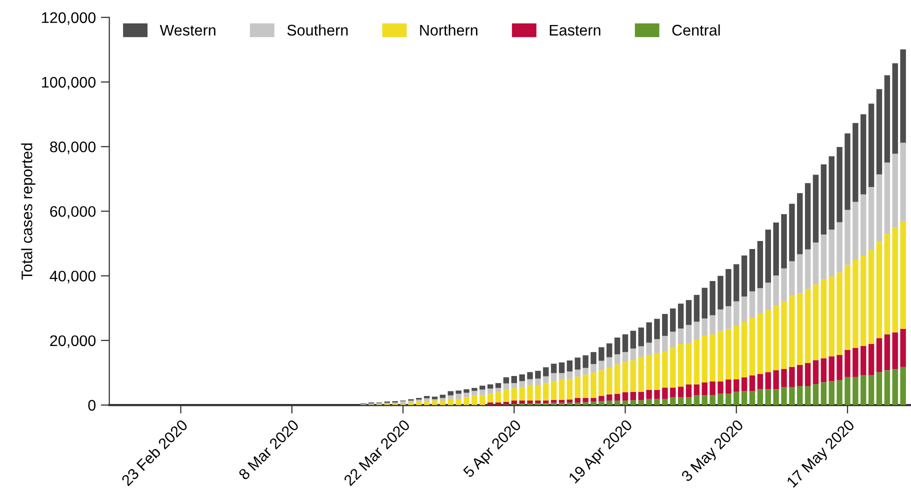  Describe the element at coordinates (696, 30) in the screenshot. I see `legend-label: Central` at that location.